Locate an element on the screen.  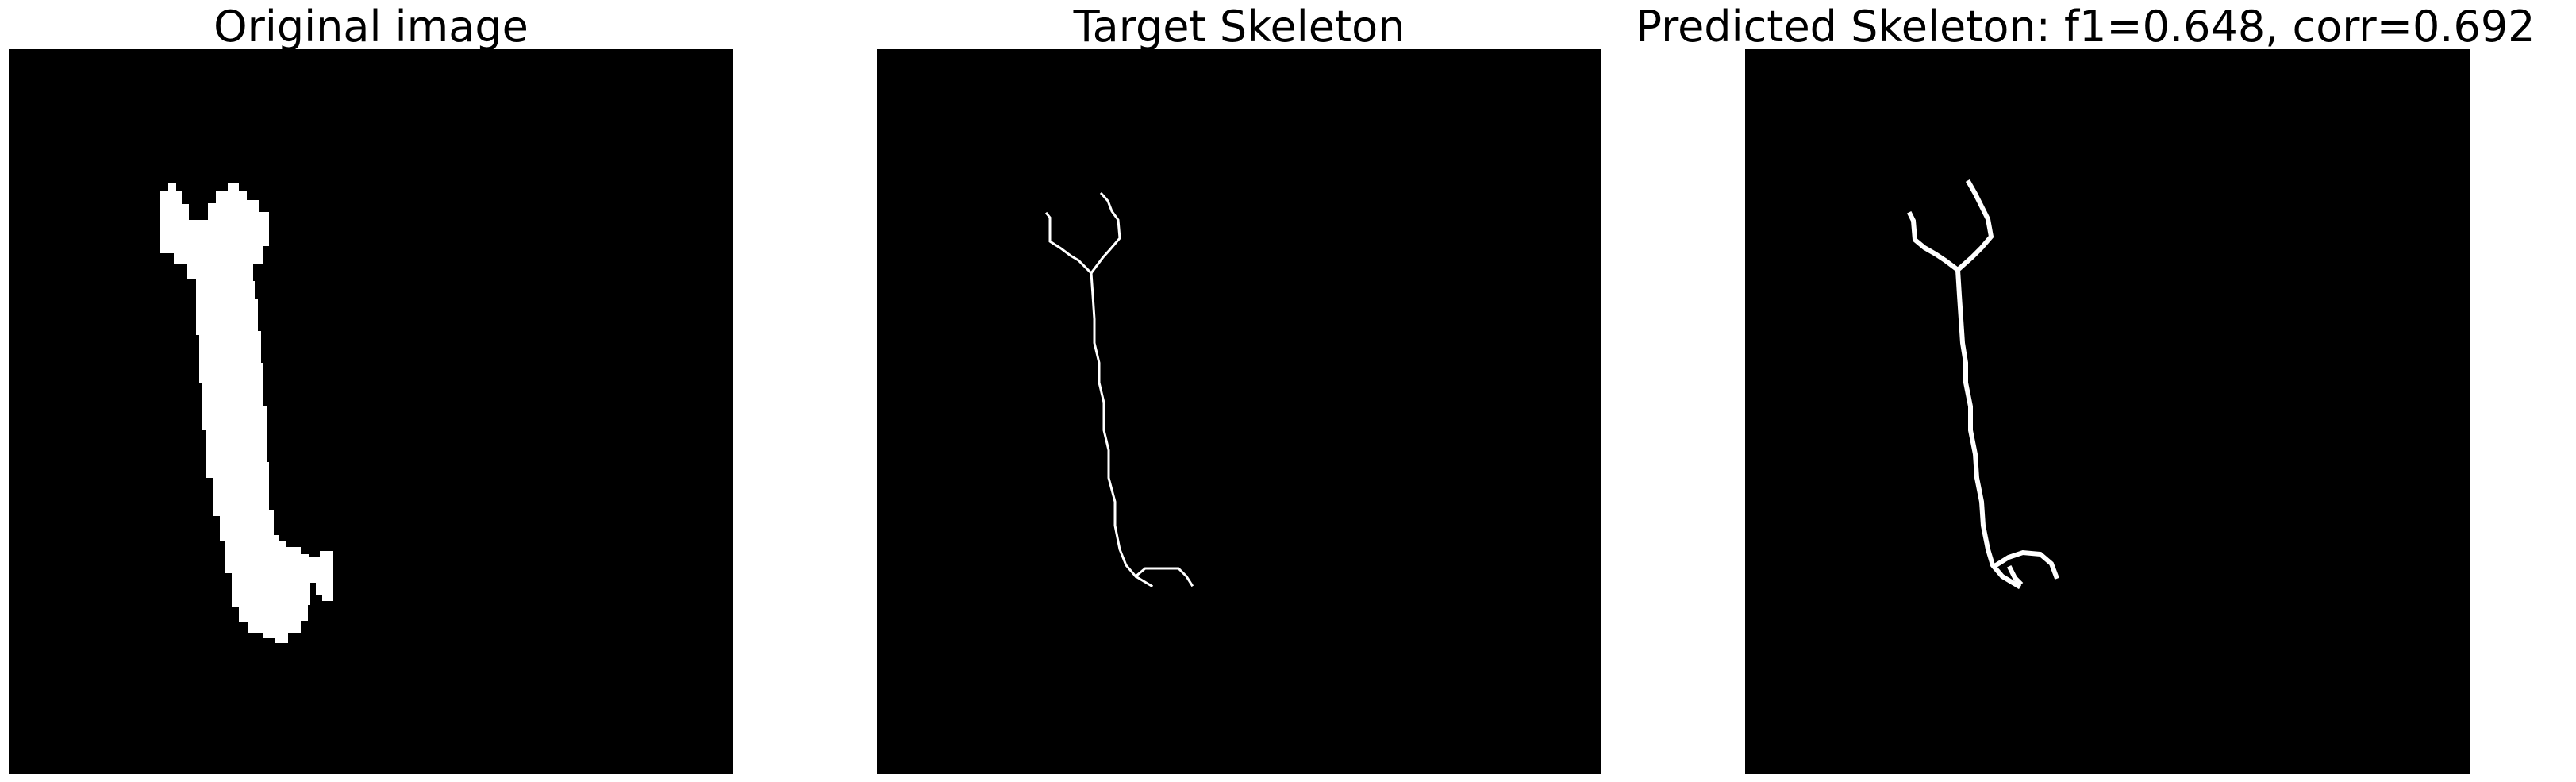
predicted-skeleton-image is located at coordinates (1983, 384).